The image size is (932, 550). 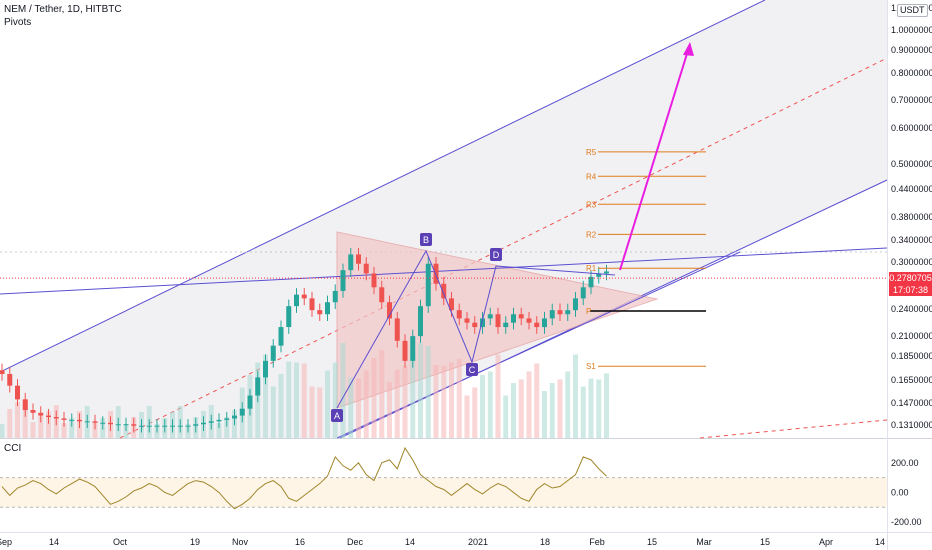 I want to click on price-axis-tick: 0.1310000, so click(x=911, y=425).